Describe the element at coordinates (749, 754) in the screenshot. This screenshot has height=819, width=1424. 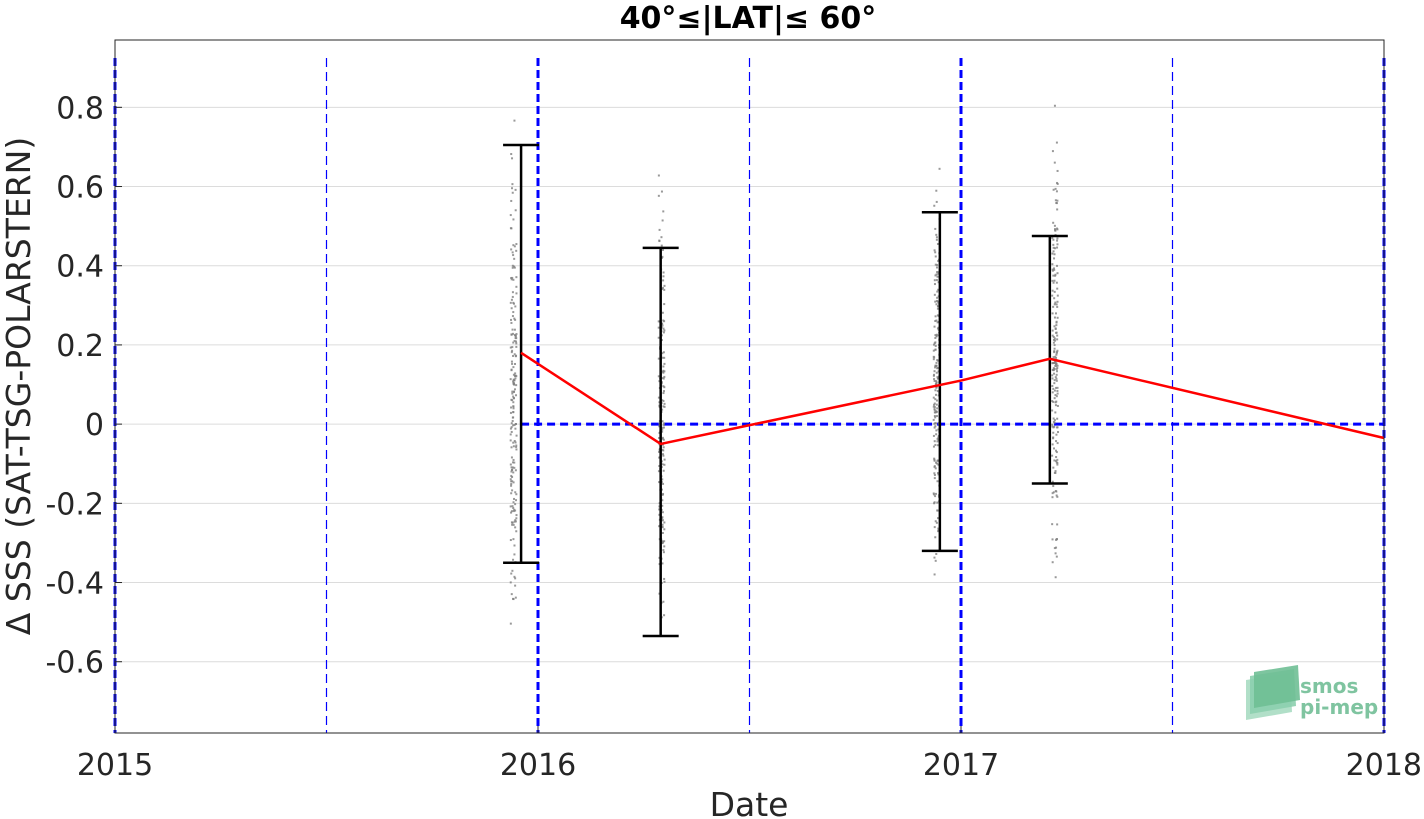
I see `x-tick-labels: 2015 2016 2017 2018` at that location.